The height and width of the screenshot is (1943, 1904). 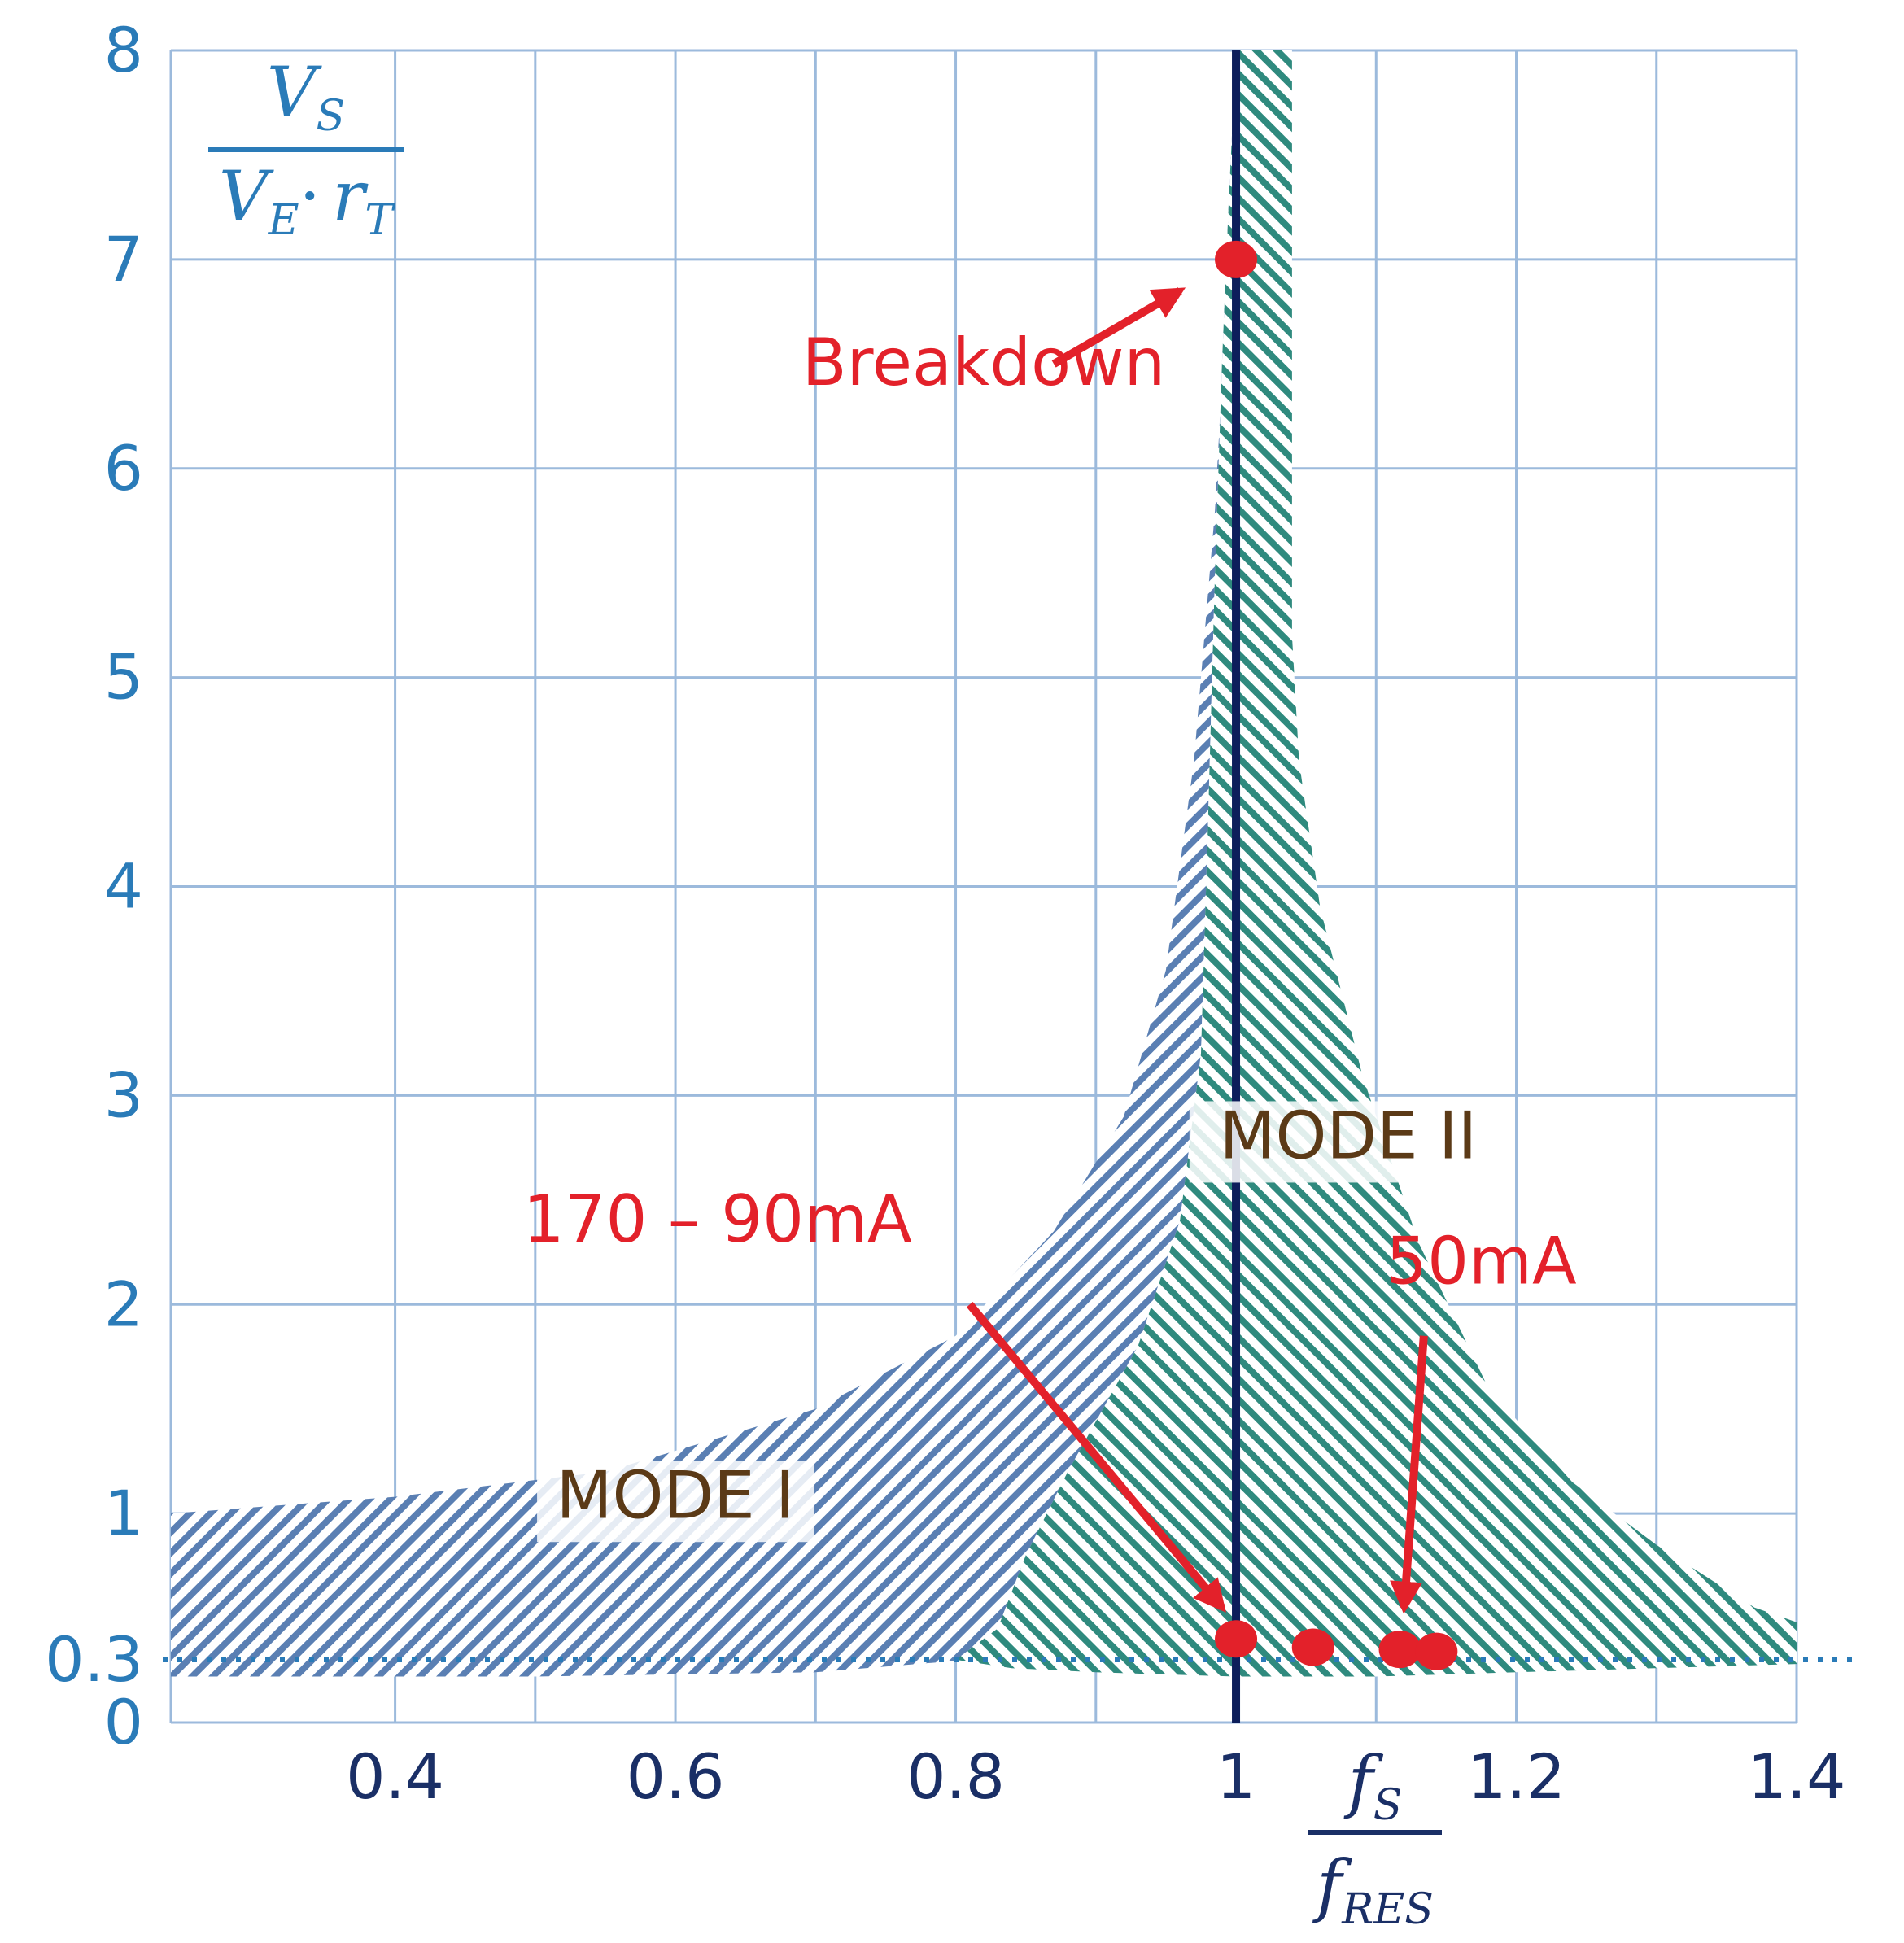 I want to click on svg-text:VE·rT: VE· rT, so click(x=307, y=200).